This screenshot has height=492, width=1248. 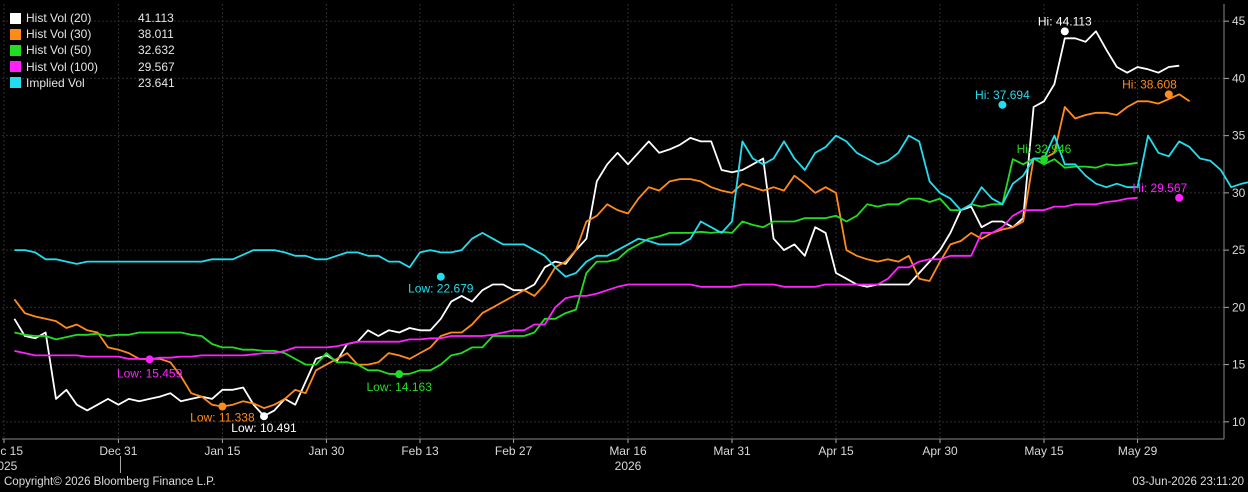 I want to click on annotation-label: Hi: 44.113, so click(x=1065, y=21).